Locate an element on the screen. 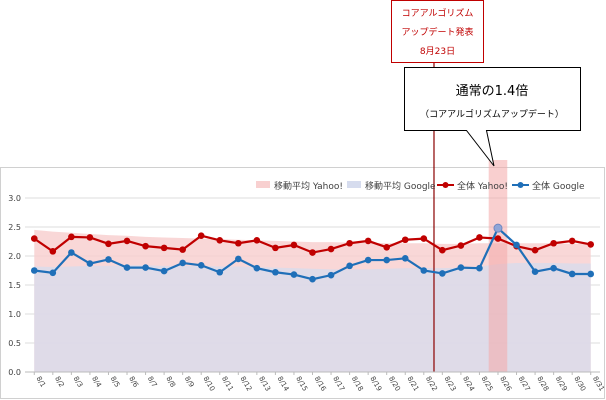  event-callout-box is located at coordinates (437, 31).